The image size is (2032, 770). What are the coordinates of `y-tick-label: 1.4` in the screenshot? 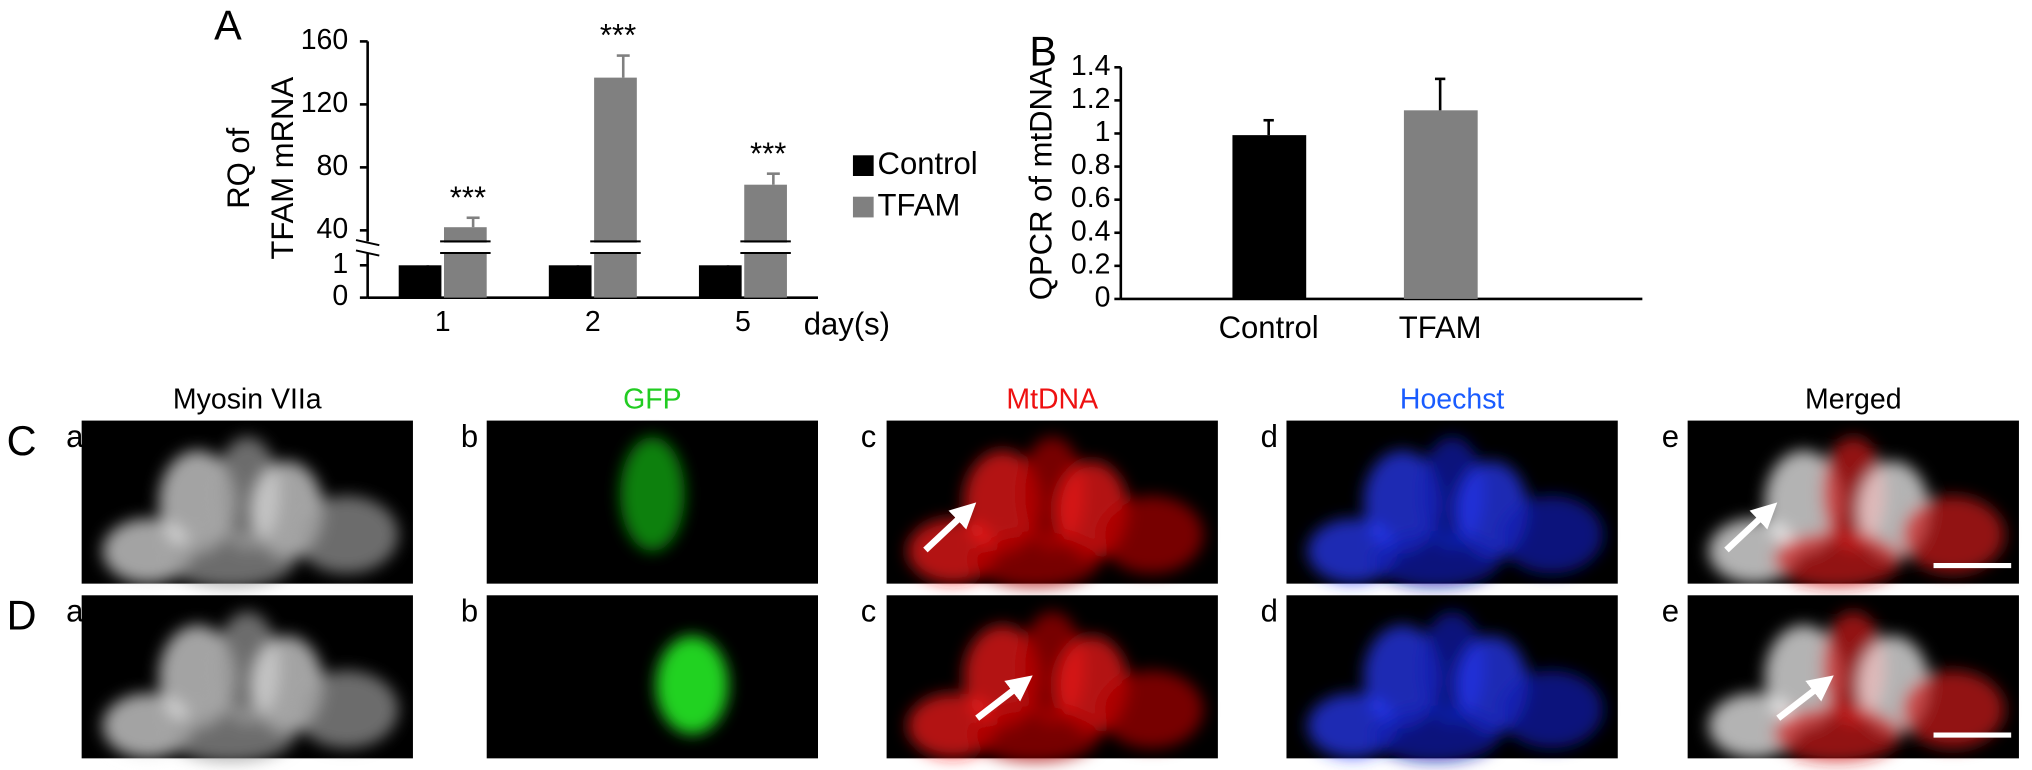 It's located at (1091, 66).